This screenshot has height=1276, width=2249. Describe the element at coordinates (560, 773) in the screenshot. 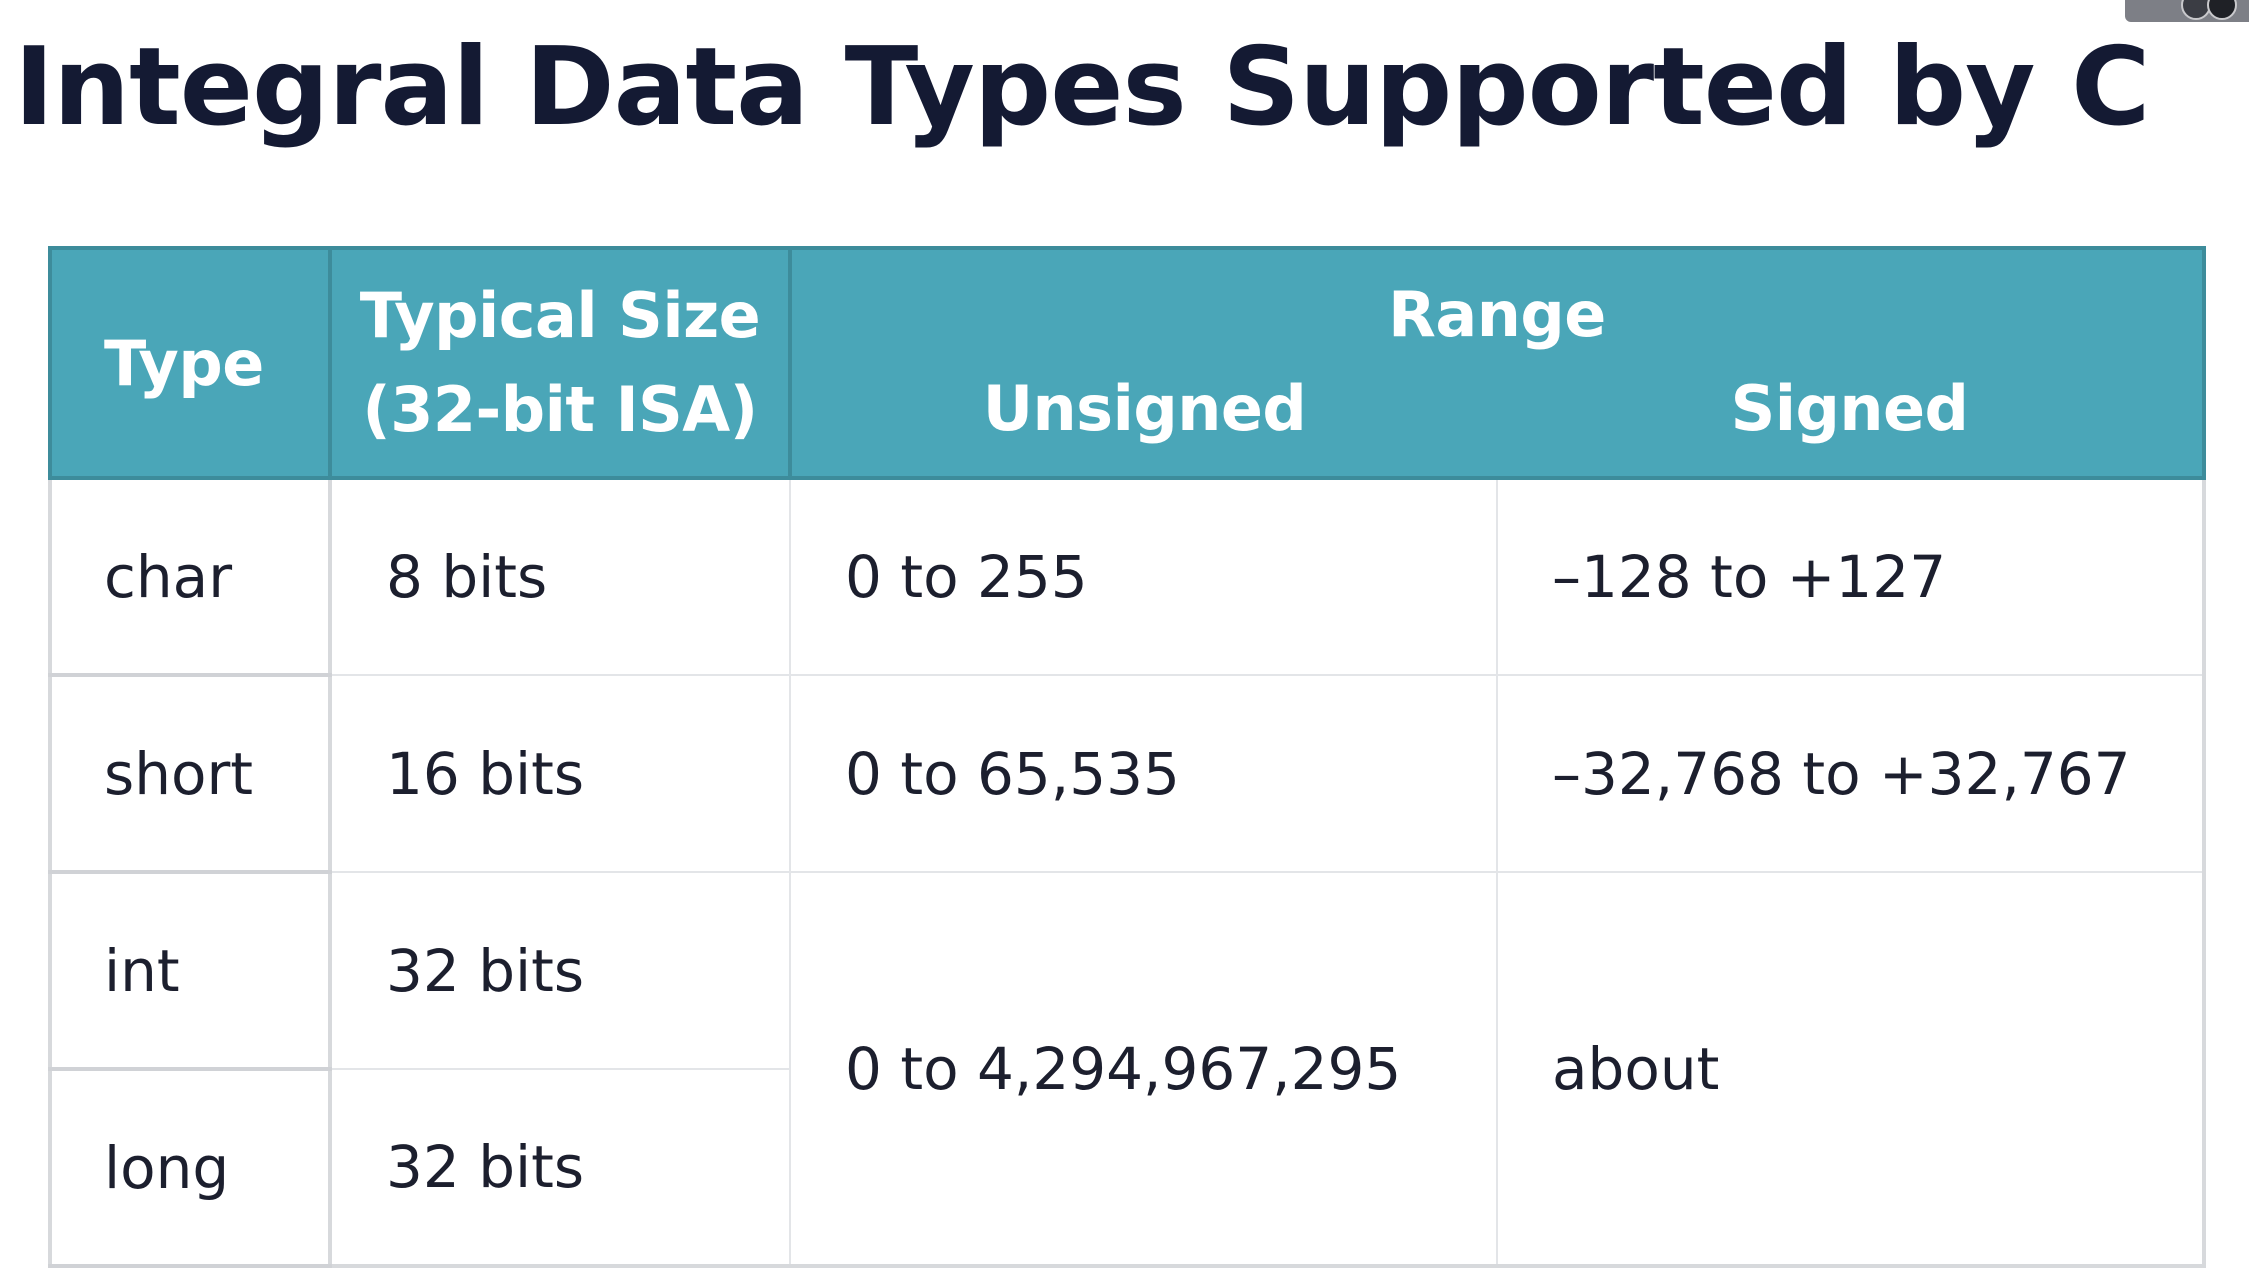

I see `cell-size: 16 bits` at that location.